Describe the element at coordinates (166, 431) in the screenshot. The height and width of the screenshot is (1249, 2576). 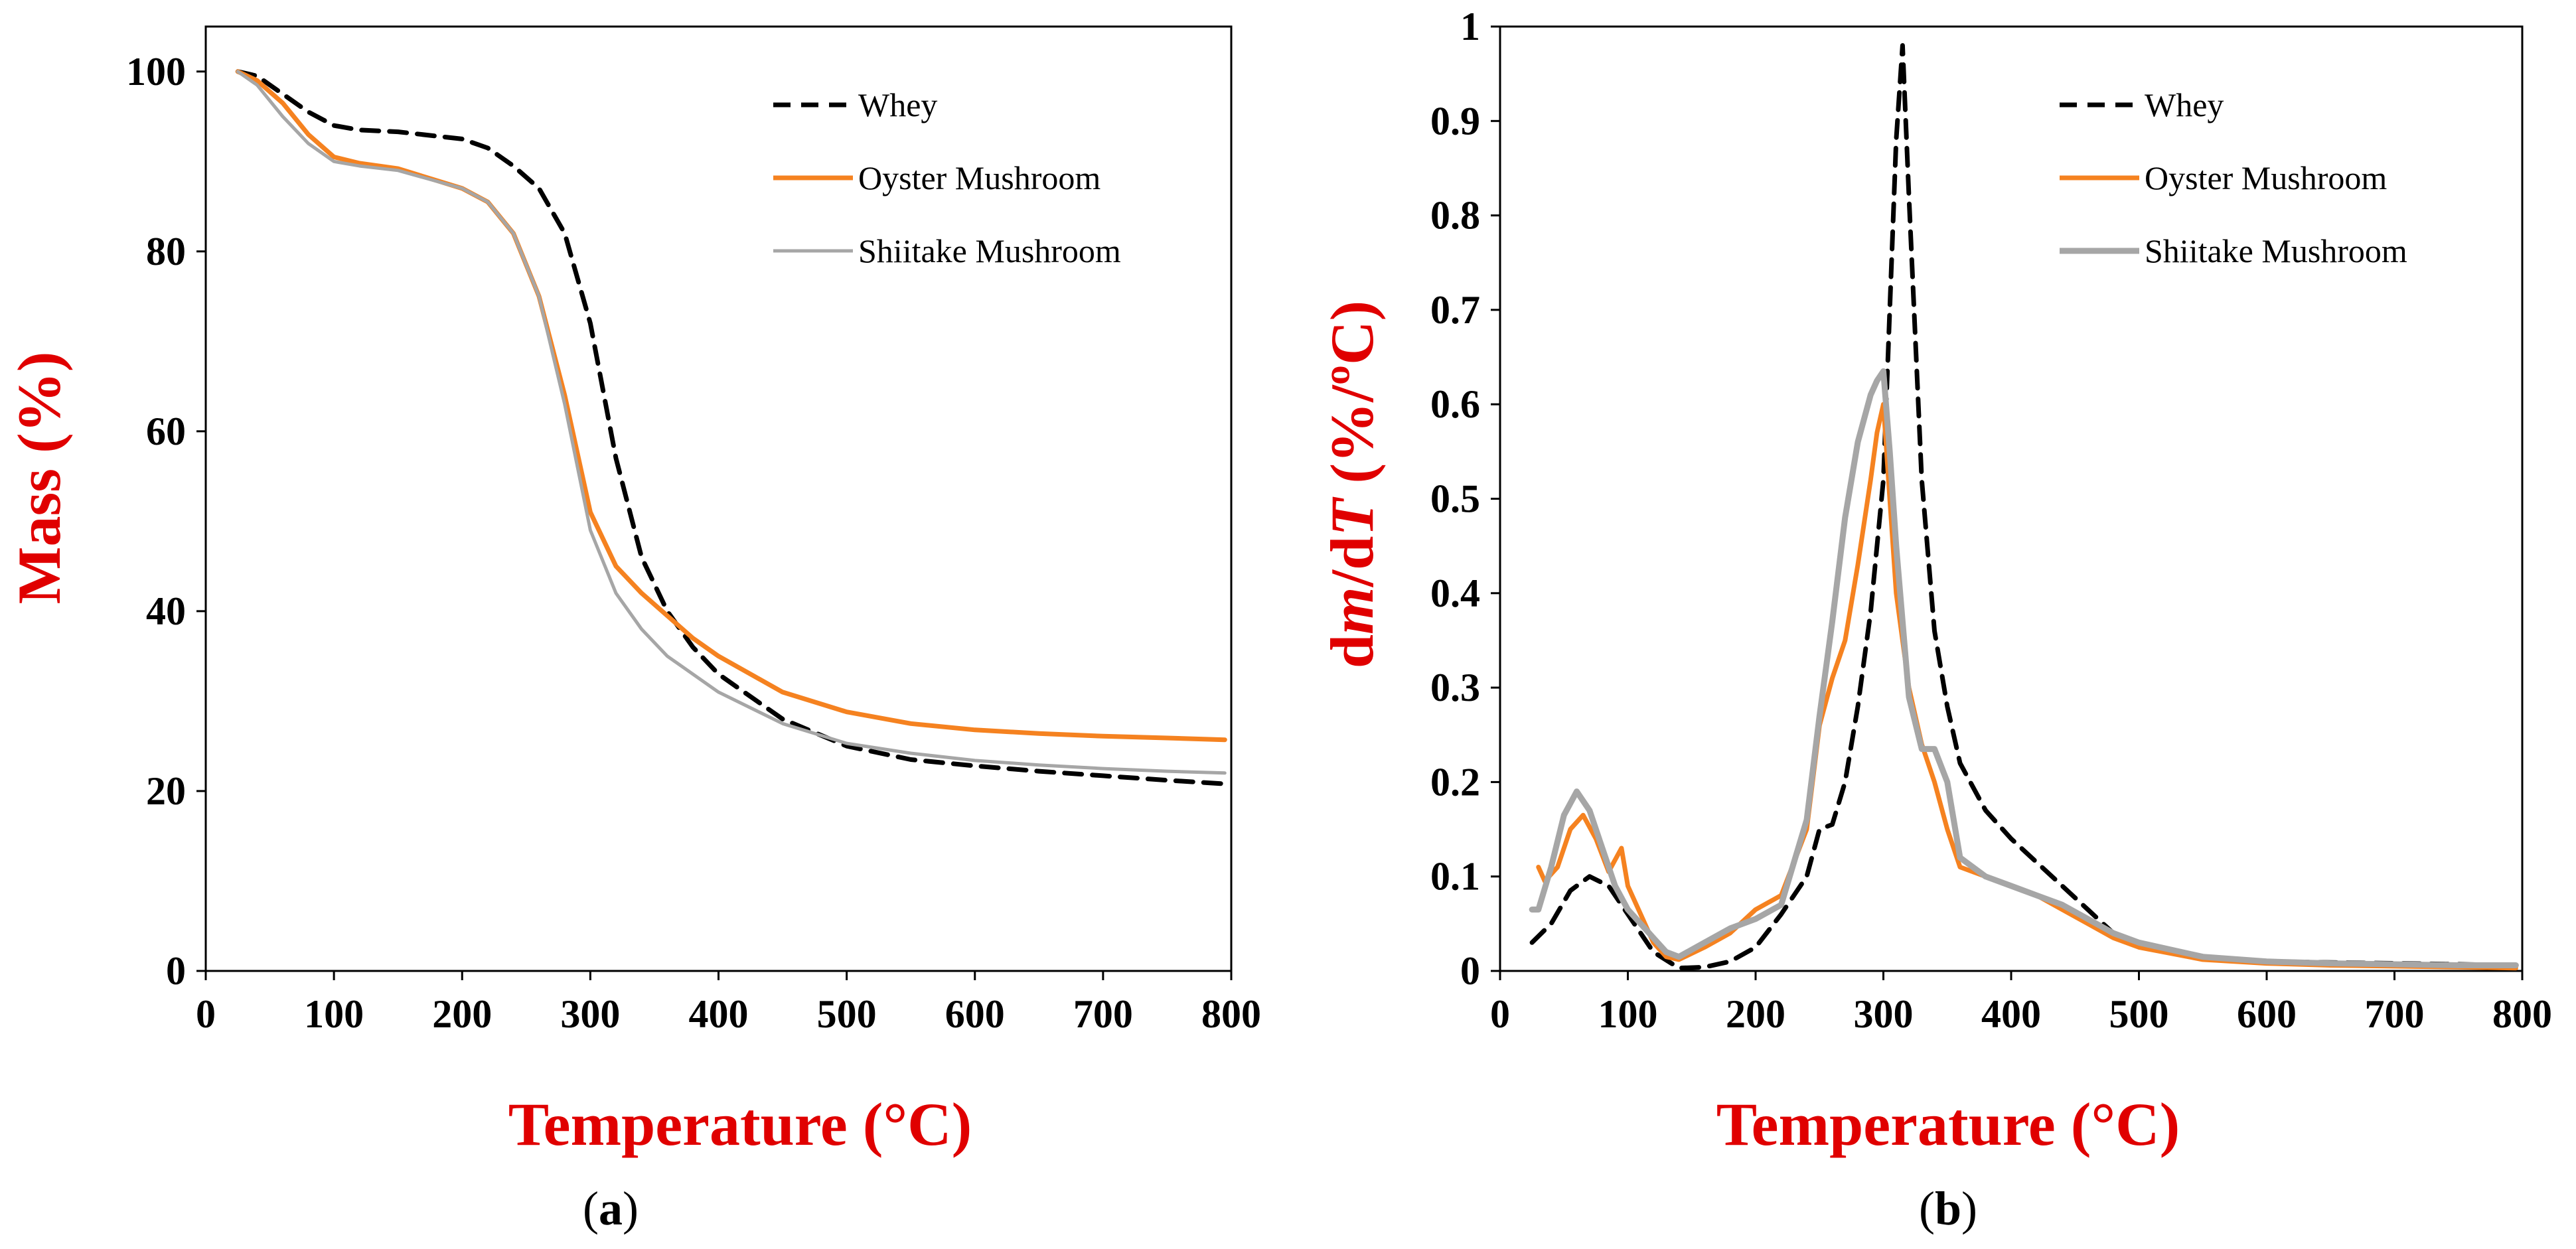
I see `y-tick-label: 60` at that location.